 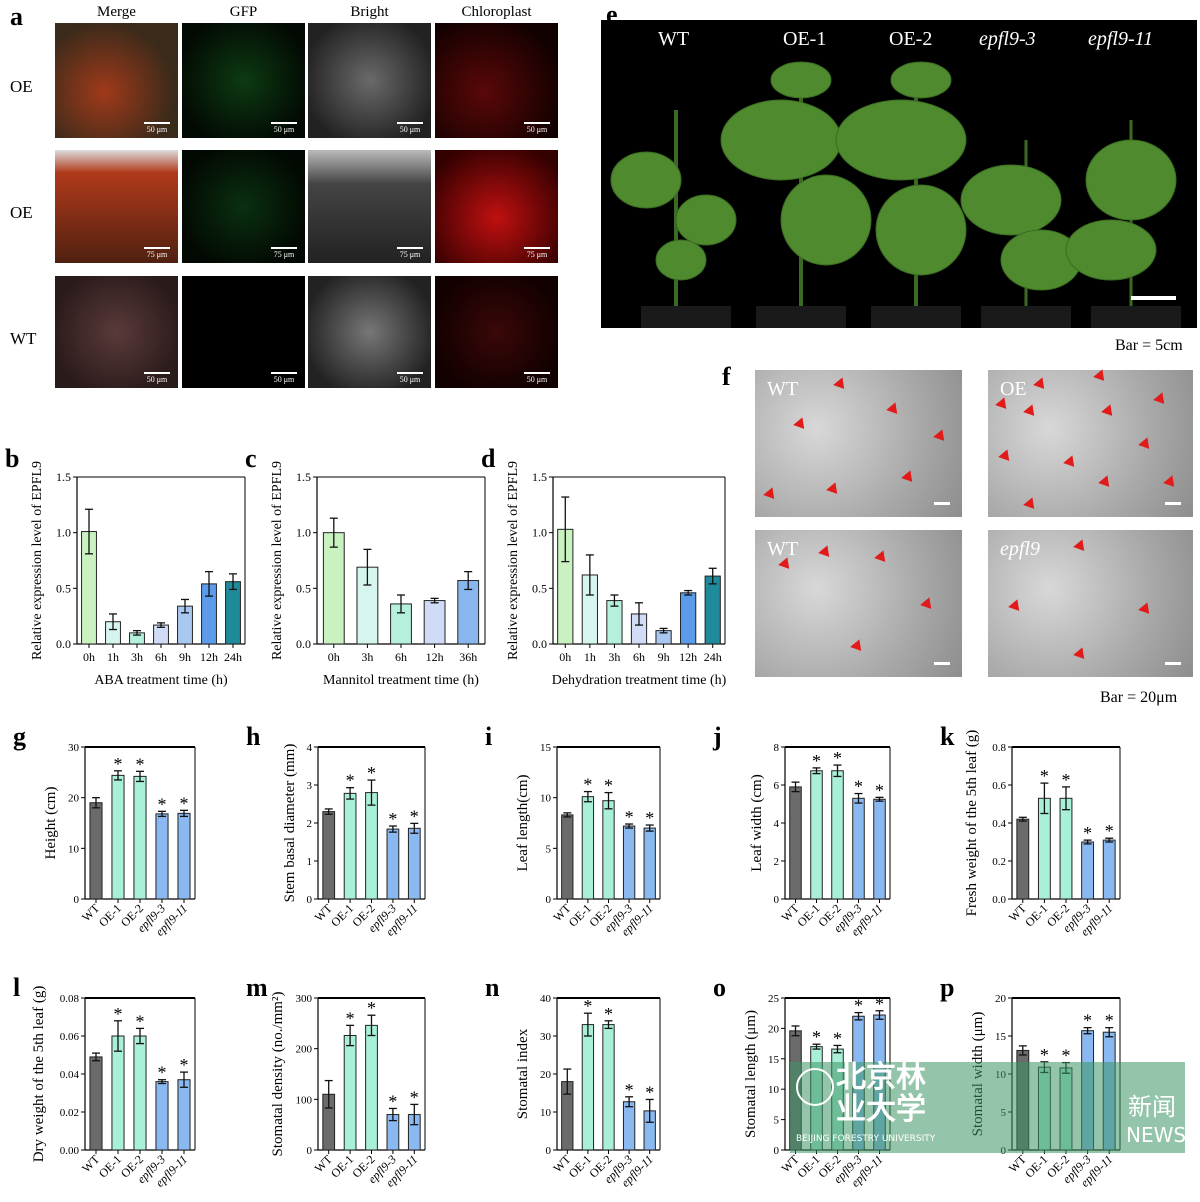 I want to click on micrograph-gfp-row1: 50 μm, so click(x=243, y=80).